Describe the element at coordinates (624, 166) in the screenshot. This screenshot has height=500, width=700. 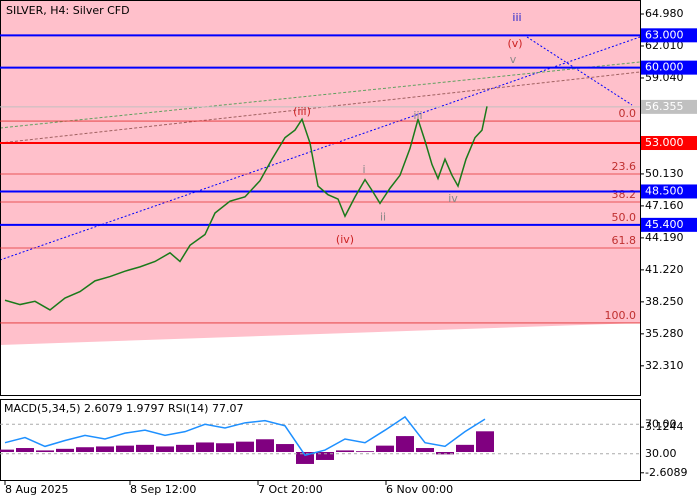
I see `fib-label: 23.6` at that location.